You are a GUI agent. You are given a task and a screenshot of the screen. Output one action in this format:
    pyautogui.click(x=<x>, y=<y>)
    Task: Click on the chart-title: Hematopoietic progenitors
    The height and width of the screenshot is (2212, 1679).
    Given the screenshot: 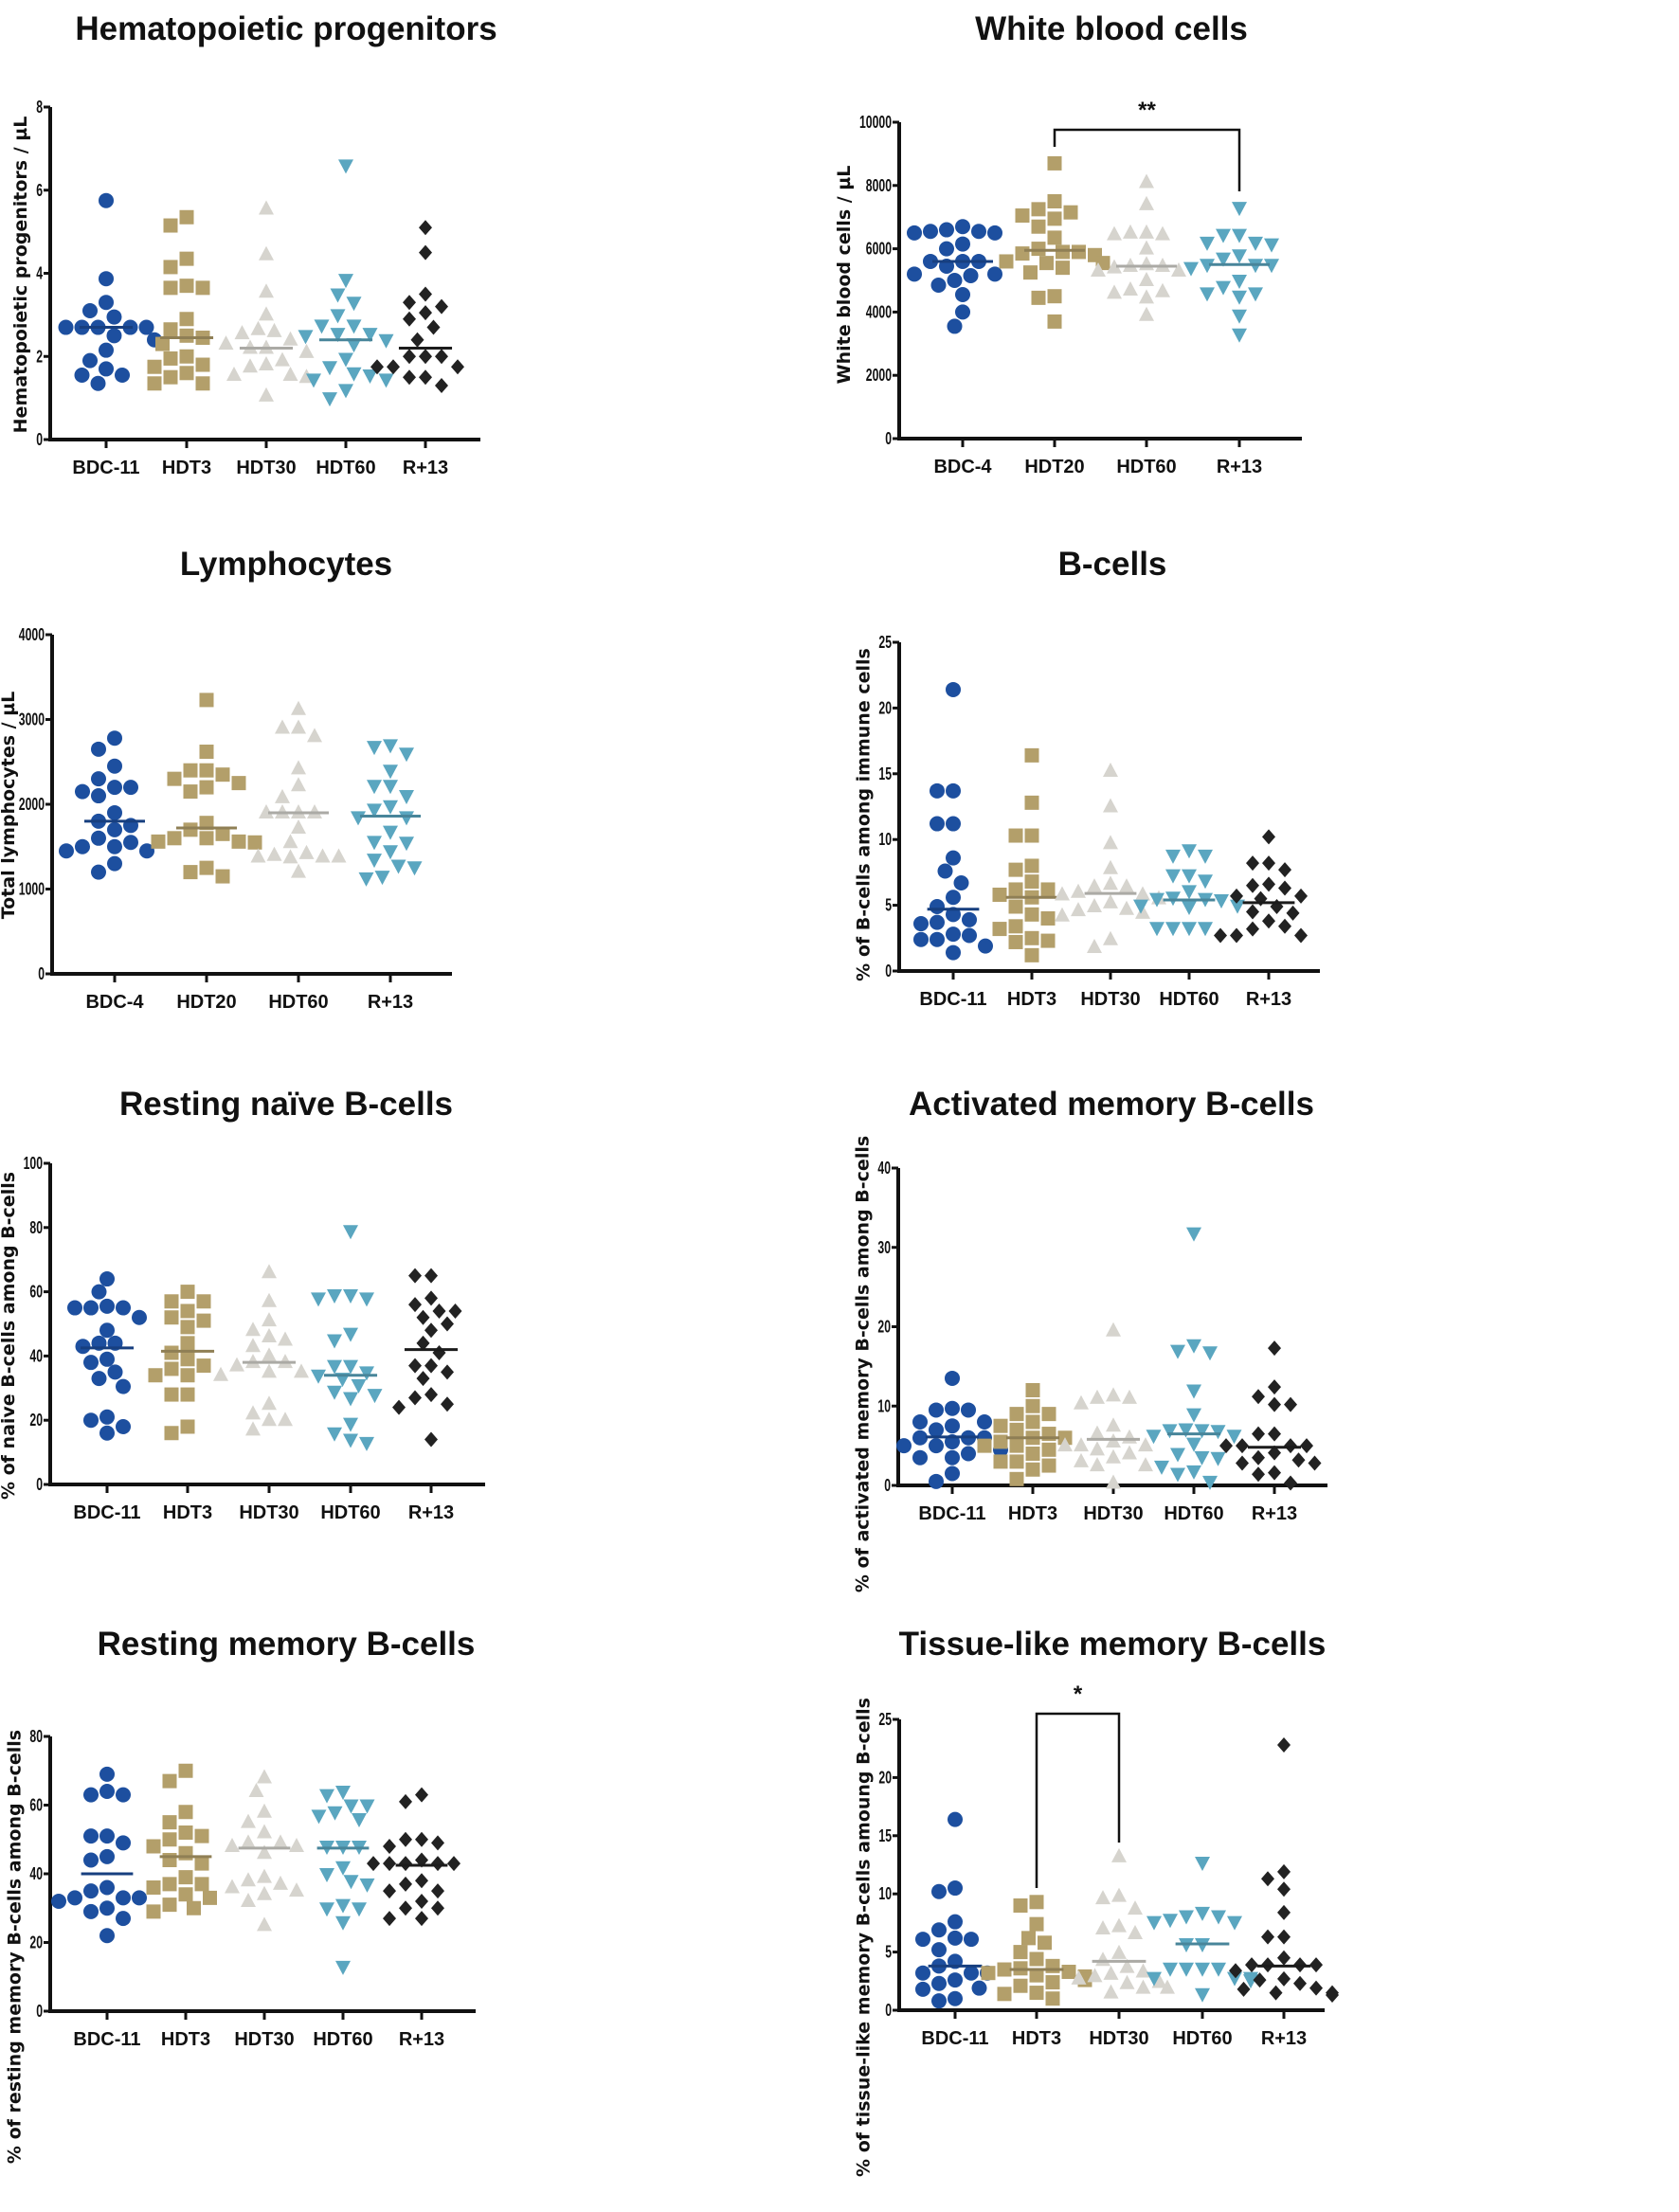 What is the action you would take?
    pyautogui.click(x=285, y=29)
    